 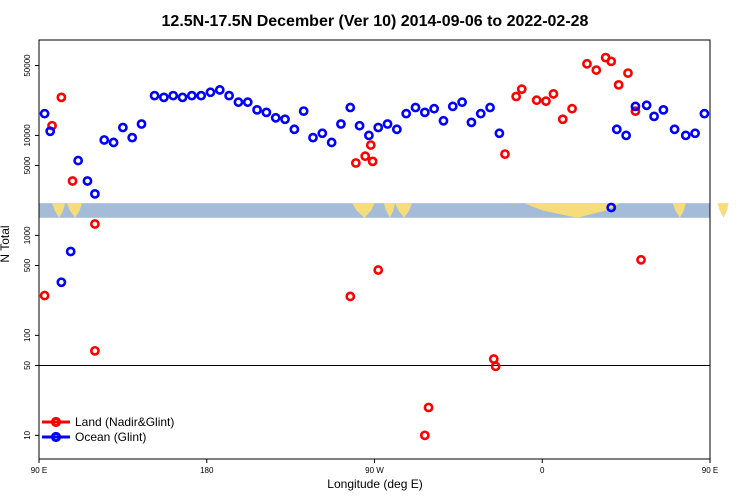 What do you see at coordinates (56, 422) in the screenshot?
I see `legend-marker-land` at bounding box center [56, 422].